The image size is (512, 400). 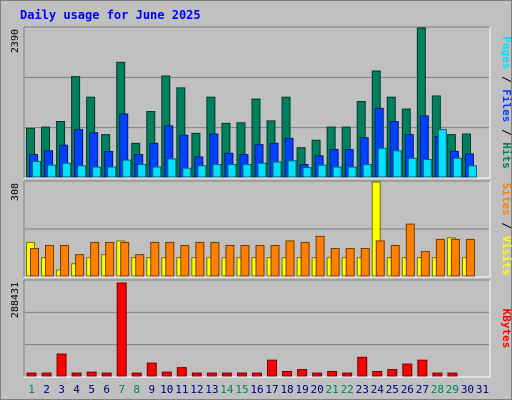 I want to click on hits-legend: Pages / Files / Hits, so click(x=506, y=102).